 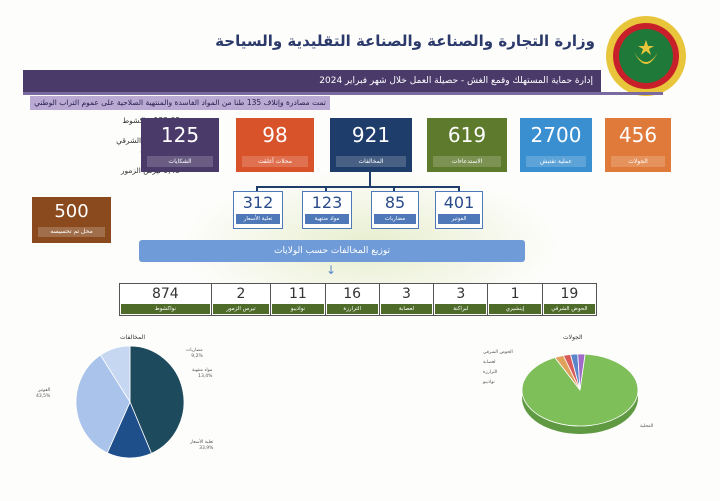 What do you see at coordinates (331, 270) in the screenshot?
I see `arrow-down-icon: ↓` at bounding box center [331, 270].